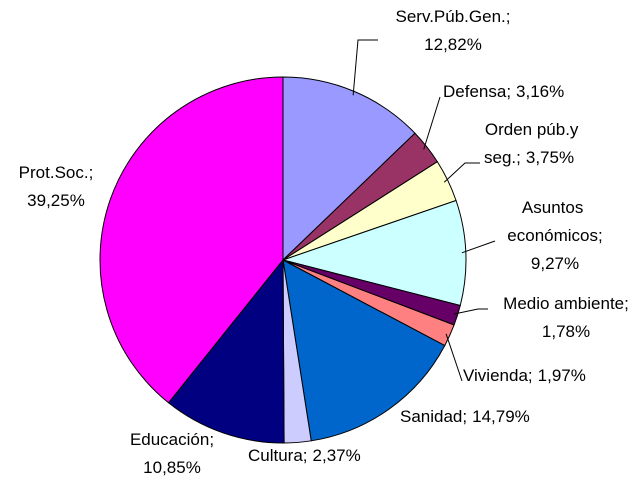  What do you see at coordinates (540, 91) in the screenshot?
I see `value-label: 3,16%` at bounding box center [540, 91].